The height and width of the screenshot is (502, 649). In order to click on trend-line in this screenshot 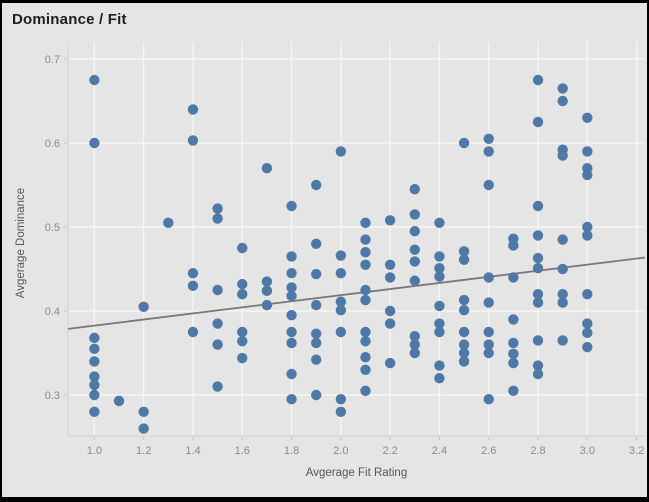, I will do `click(356, 293)`.